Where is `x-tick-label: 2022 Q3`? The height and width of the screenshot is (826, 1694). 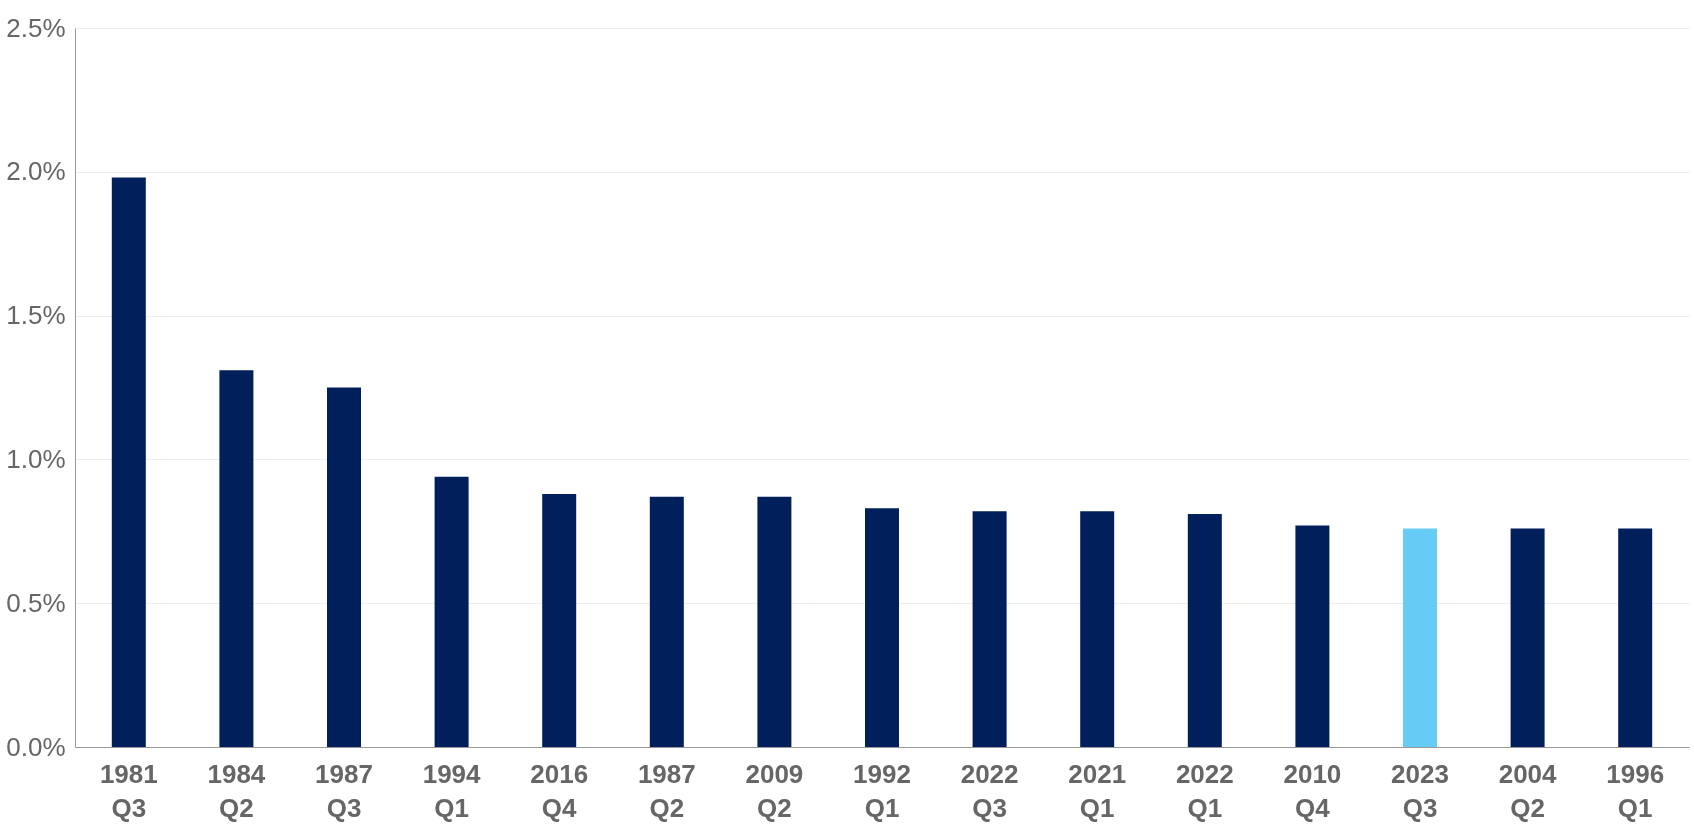 x-tick-label: 2022 Q3 is located at coordinates (989, 790).